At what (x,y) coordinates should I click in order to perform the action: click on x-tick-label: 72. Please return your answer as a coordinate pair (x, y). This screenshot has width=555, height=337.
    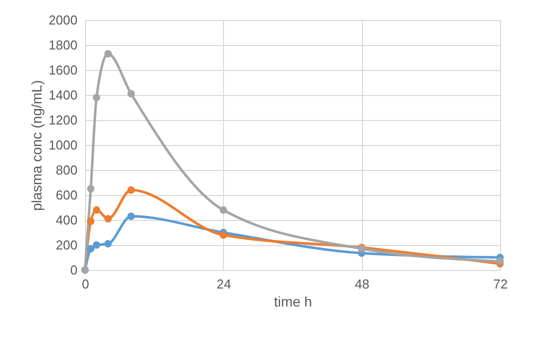
    Looking at the image, I should click on (500, 284).